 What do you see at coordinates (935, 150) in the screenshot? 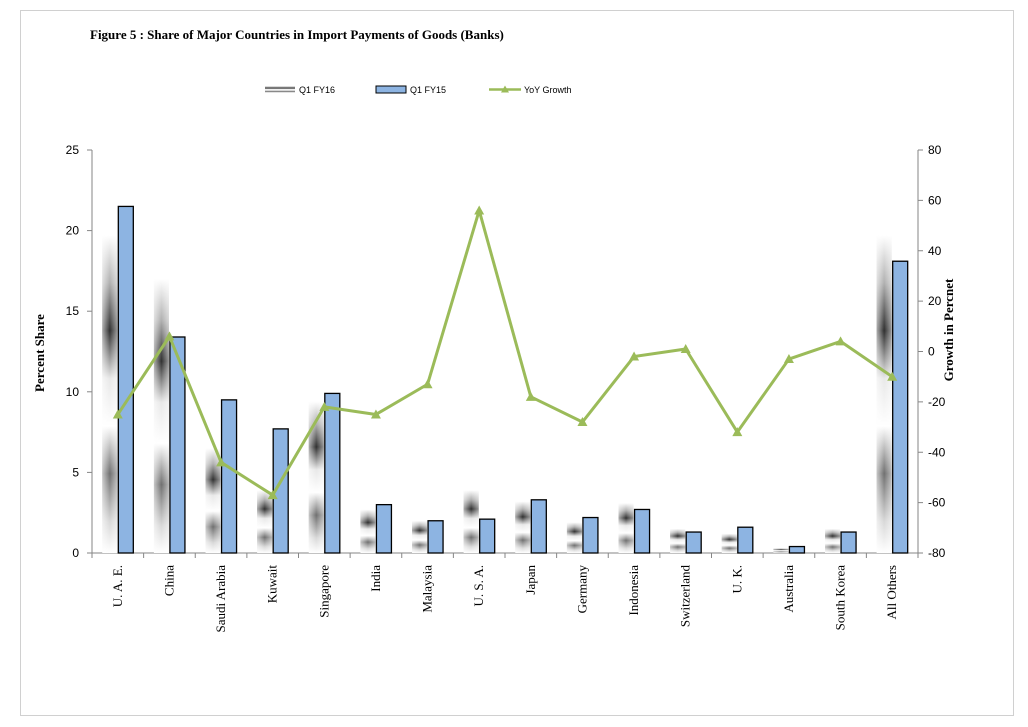
I see `y2-tick-label: 80` at bounding box center [935, 150].